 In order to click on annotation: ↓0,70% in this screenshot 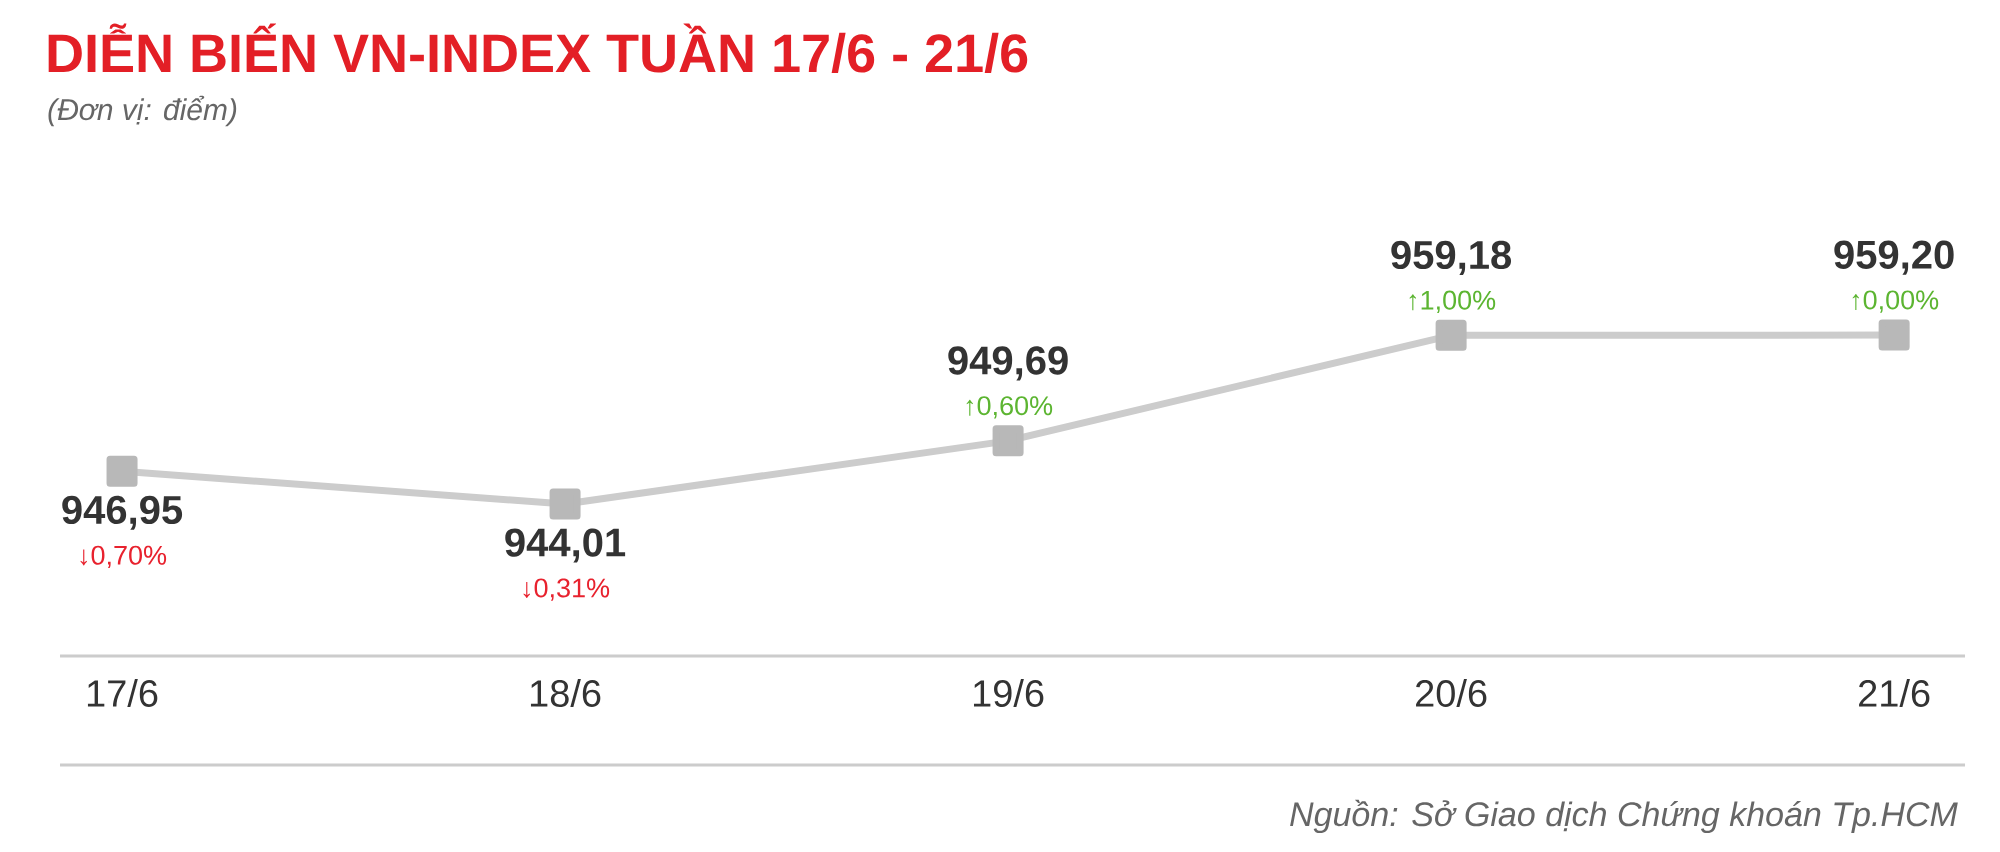, I will do `click(123, 557)`.